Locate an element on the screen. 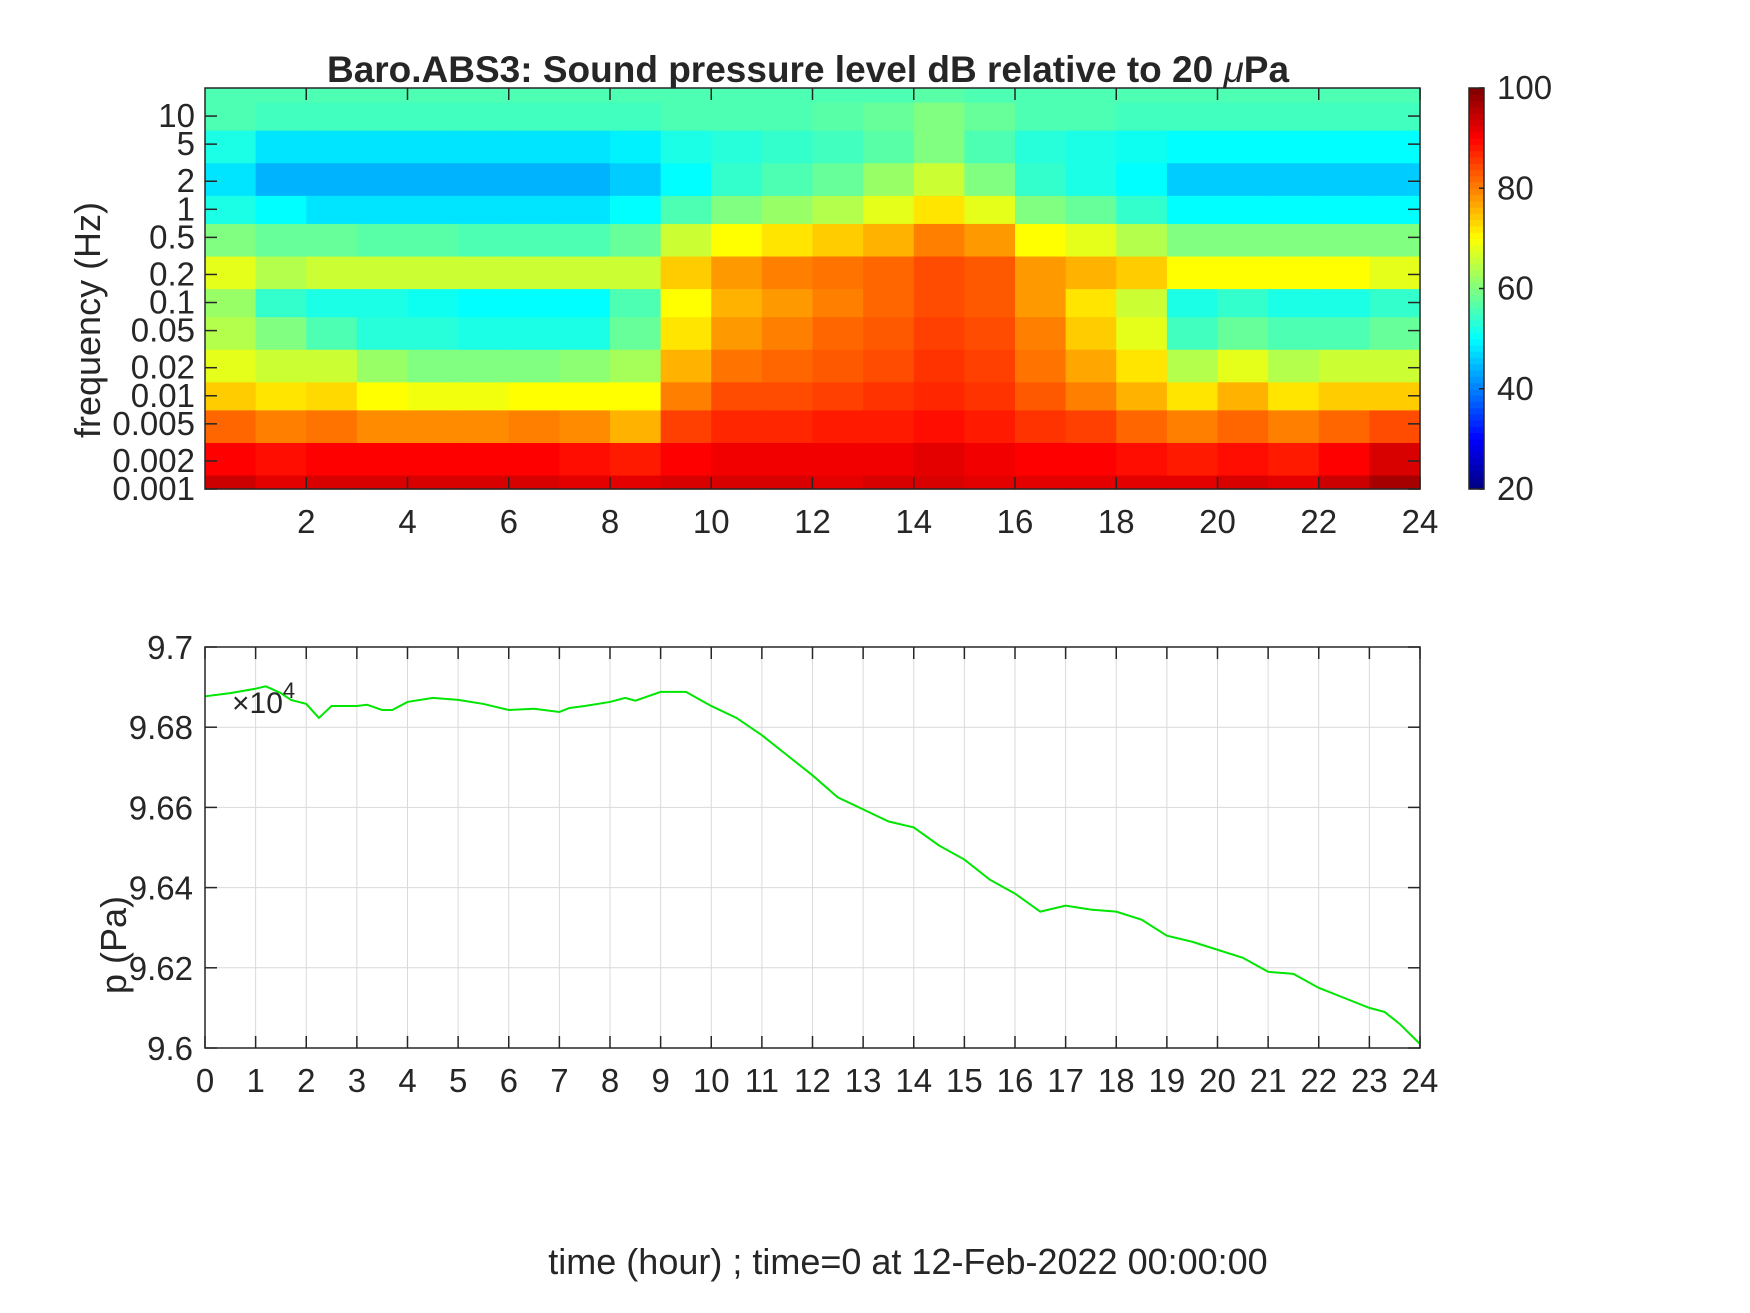 The width and height of the screenshot is (1750, 1313). spectrogram-y-tick-label: 0.001 is located at coordinates (153, 488).